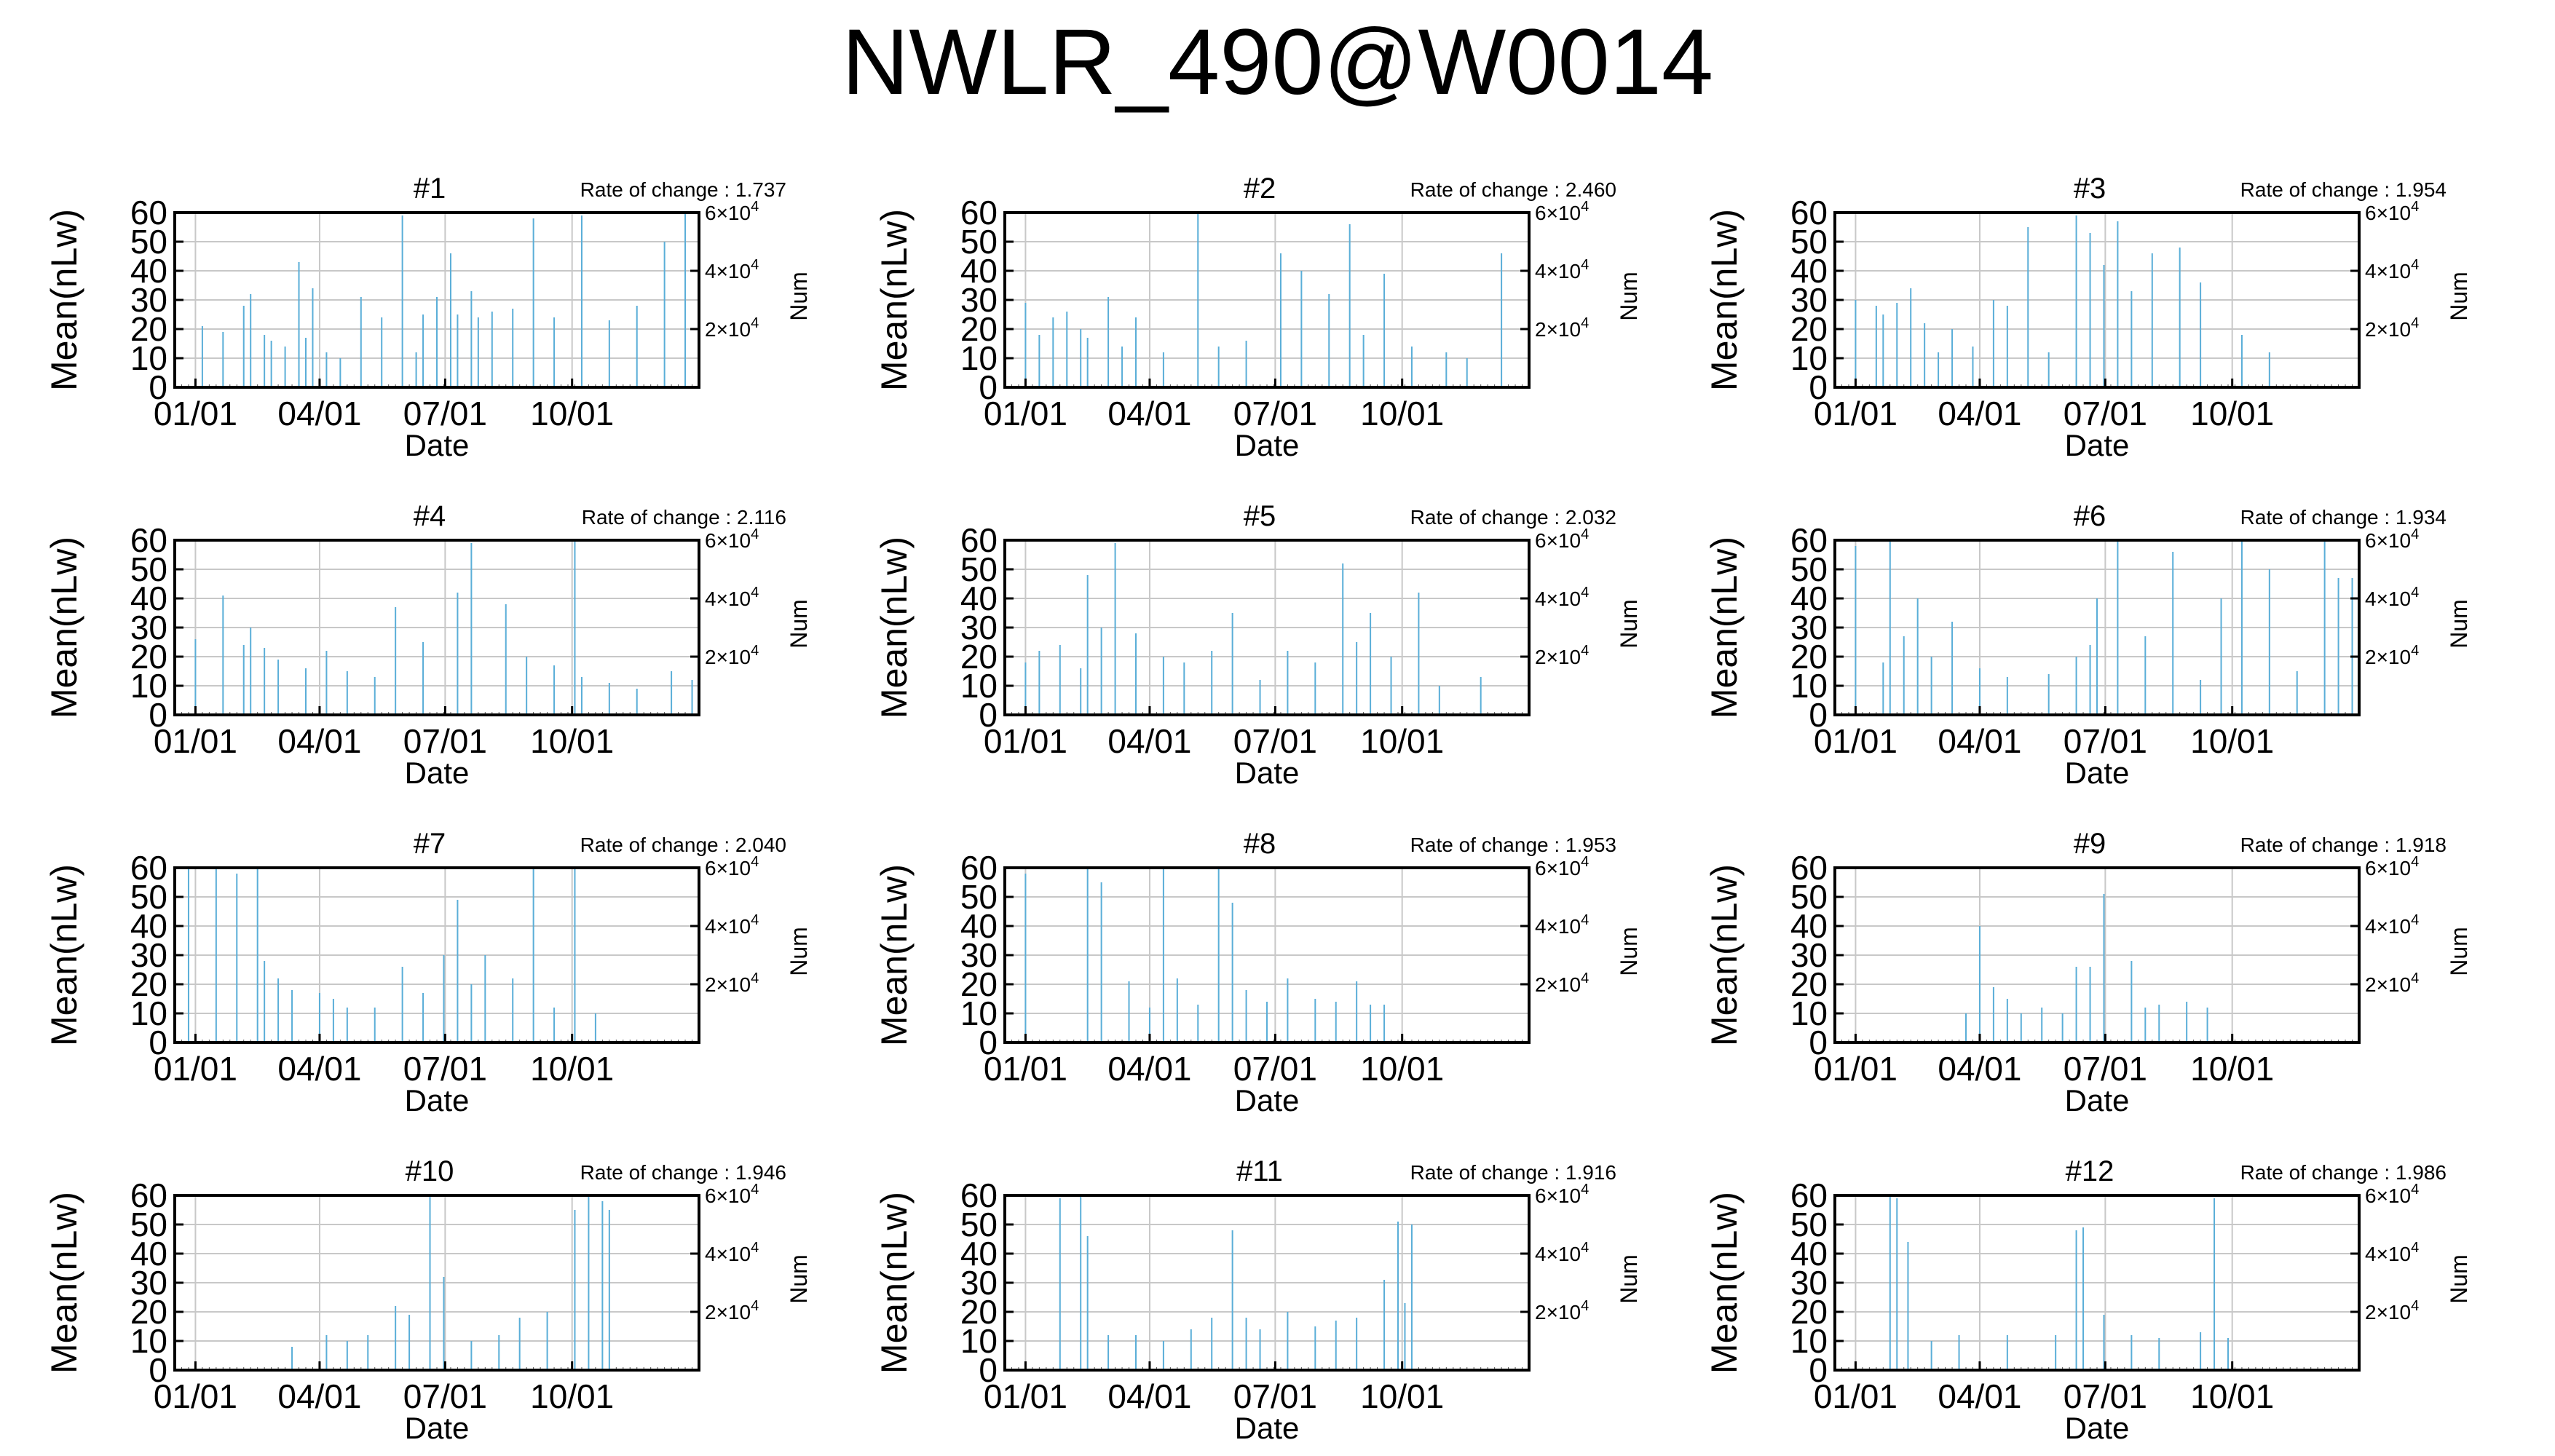 This screenshot has height=1456, width=2555. What do you see at coordinates (430, 189) in the screenshot?
I see `panel-title: #1` at bounding box center [430, 189].